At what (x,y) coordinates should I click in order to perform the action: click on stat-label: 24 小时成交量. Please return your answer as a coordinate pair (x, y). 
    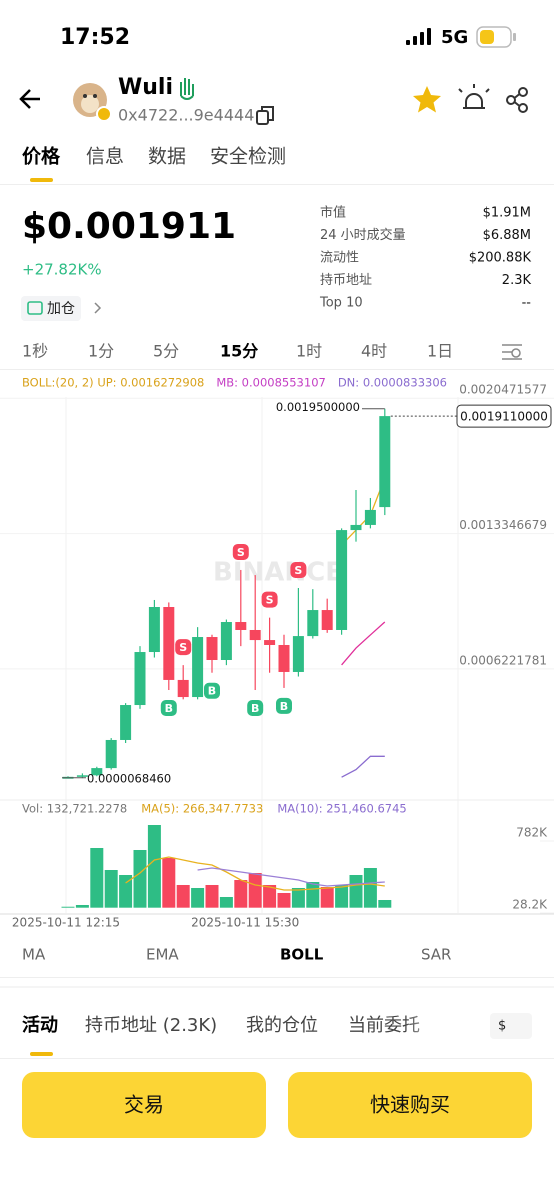
    Looking at the image, I should click on (363, 235).